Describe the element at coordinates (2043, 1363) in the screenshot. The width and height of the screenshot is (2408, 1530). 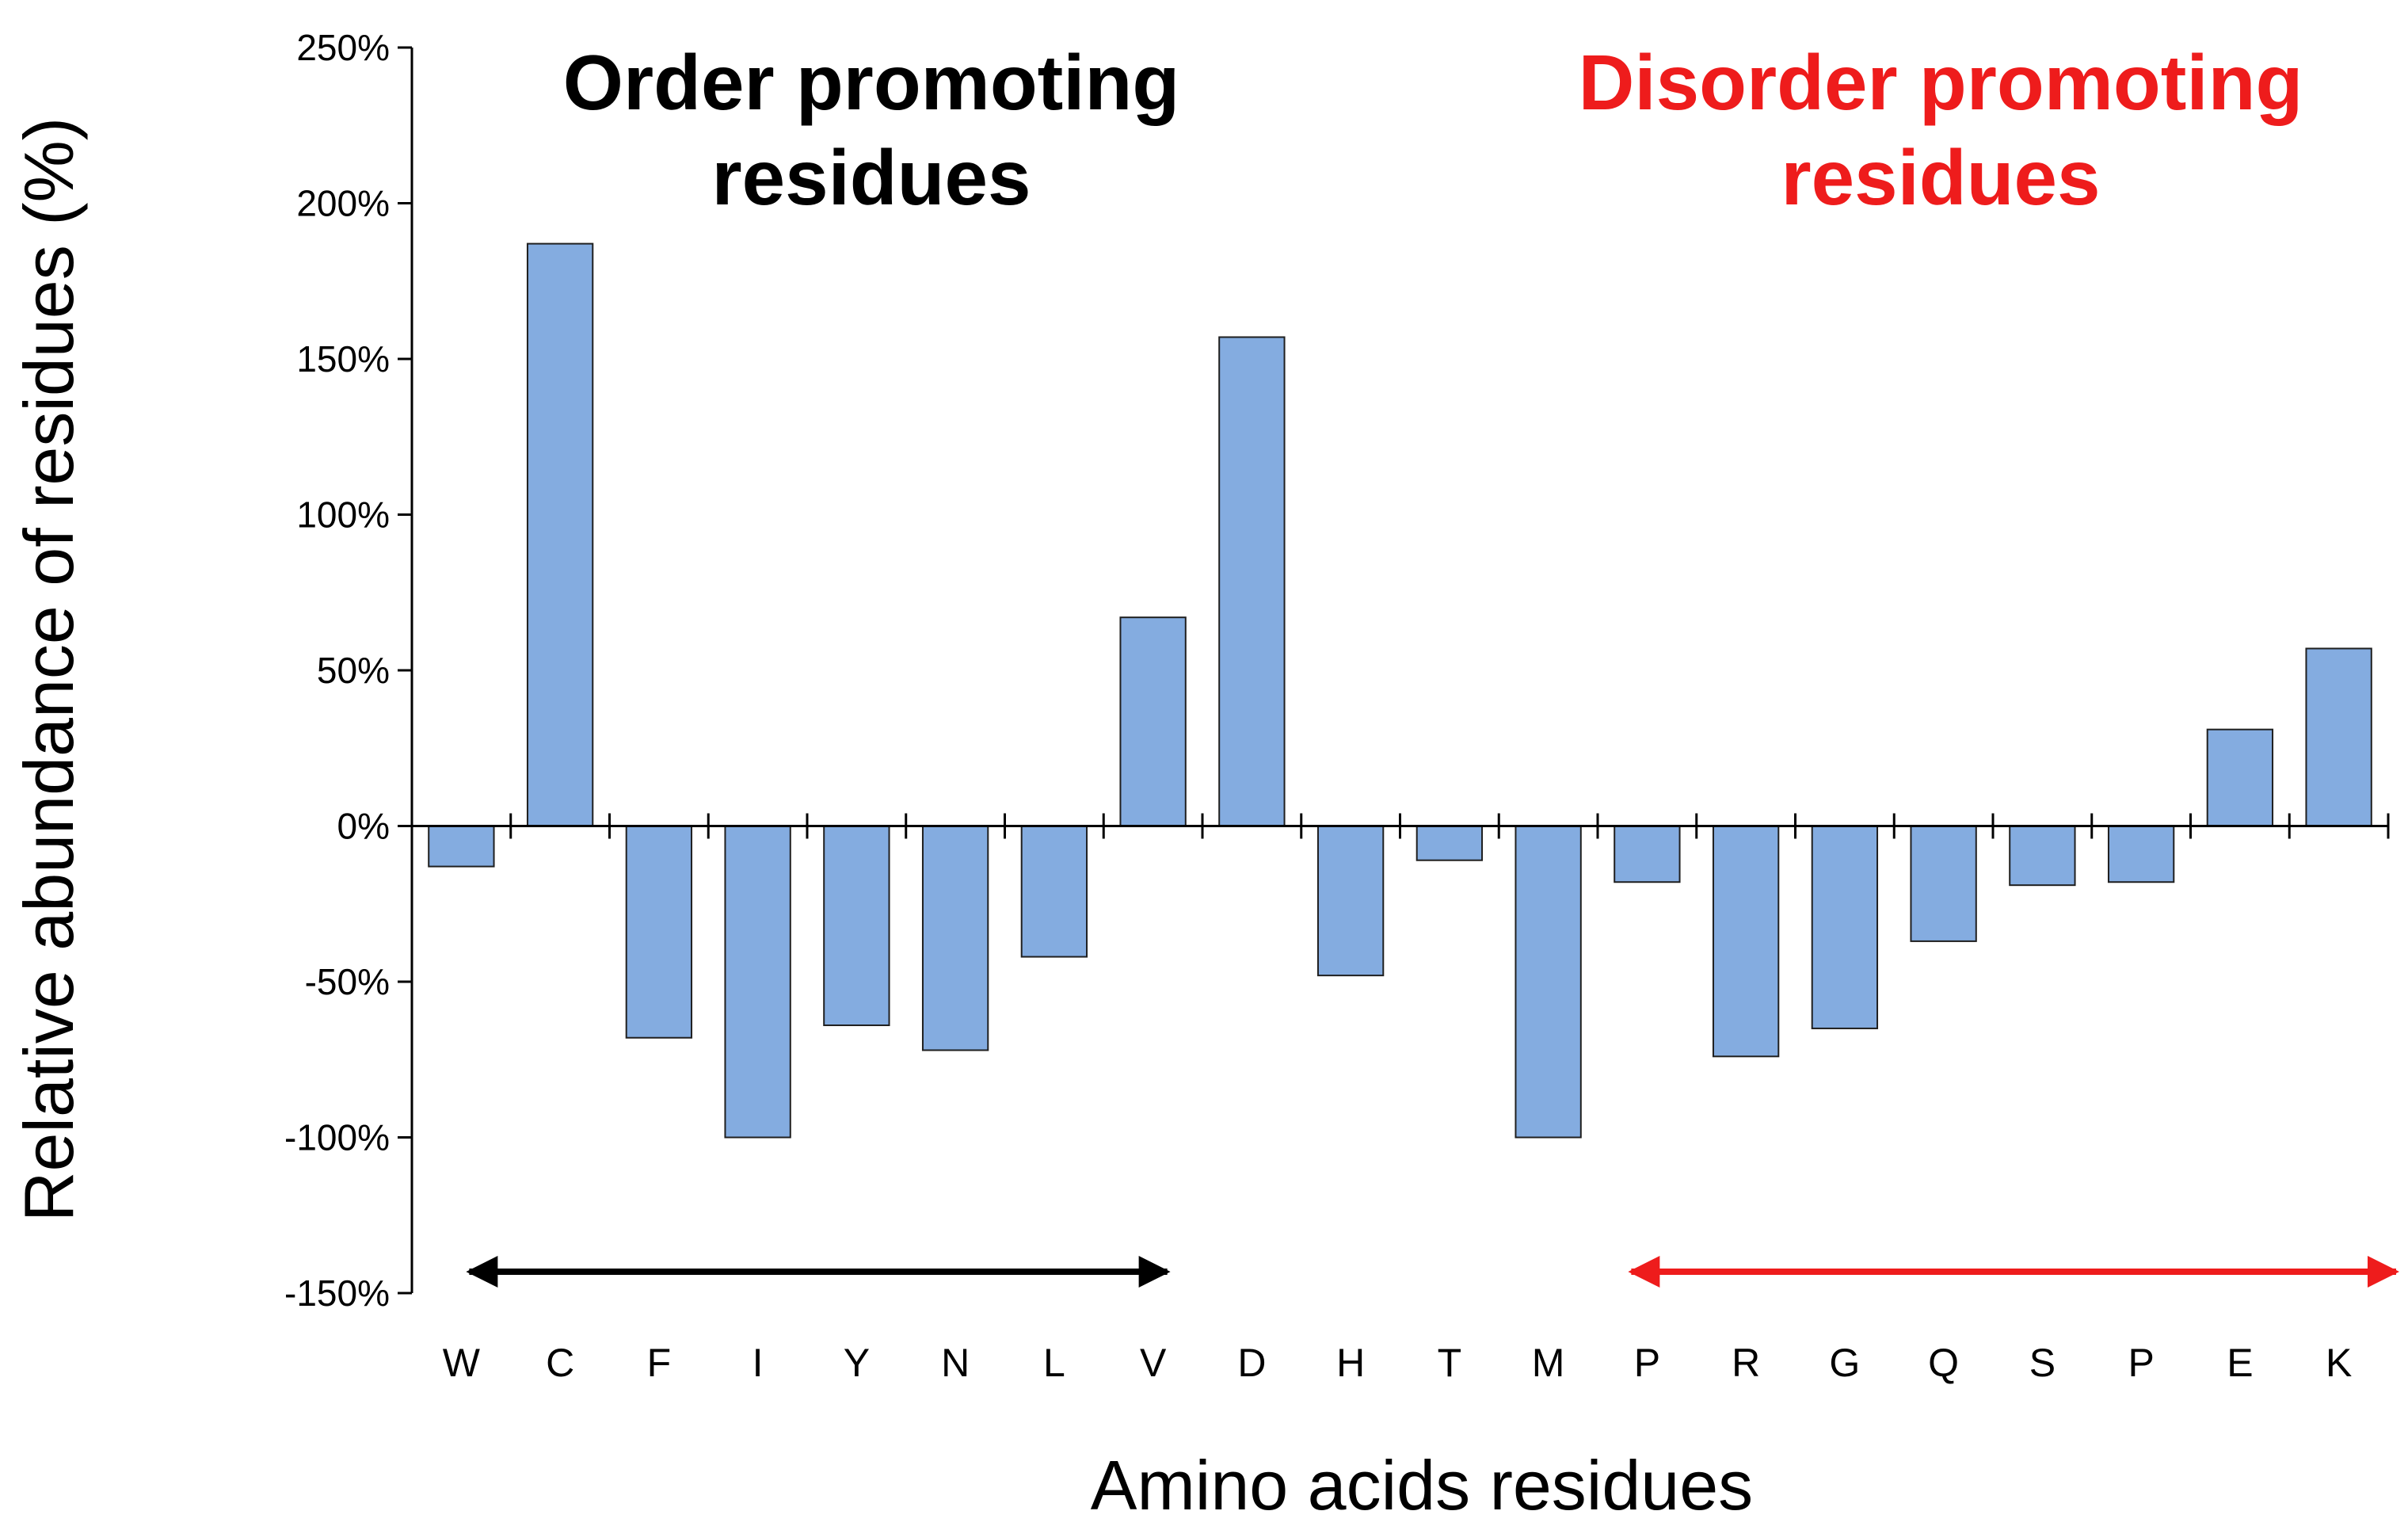
I see `category-label-16: S` at that location.